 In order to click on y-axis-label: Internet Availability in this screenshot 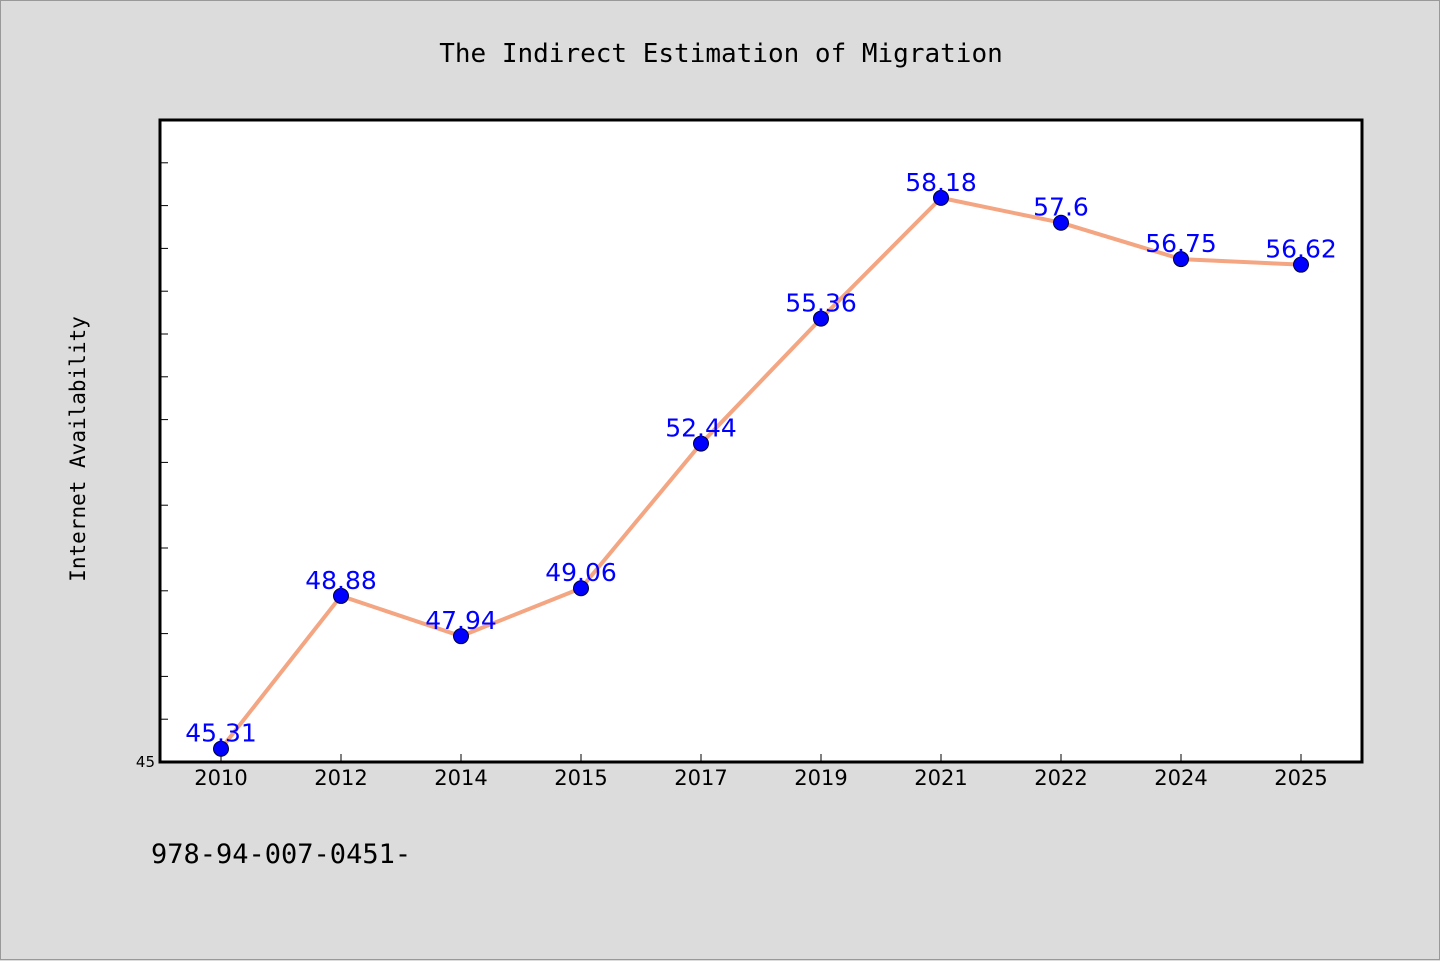, I will do `click(78, 449)`.